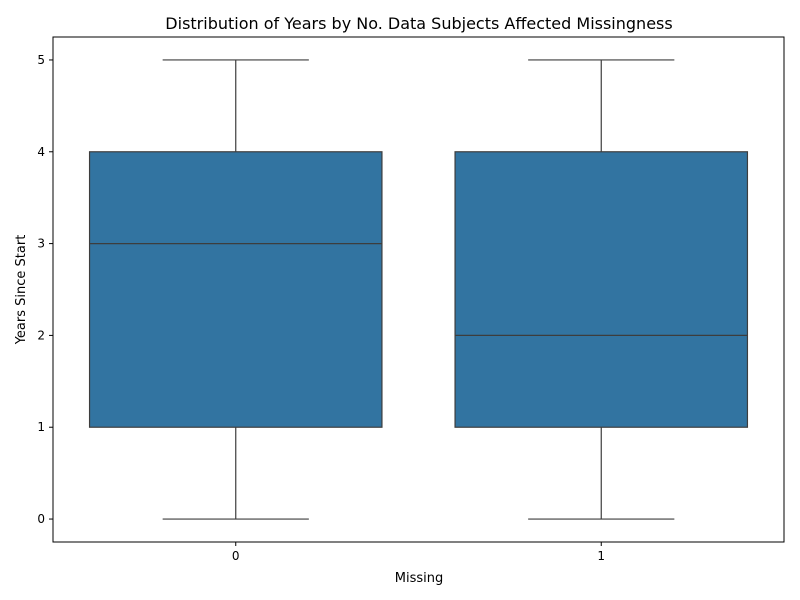 The width and height of the screenshot is (800, 600). I want to click on y-axis-label: Years Since Start, so click(21, 290).